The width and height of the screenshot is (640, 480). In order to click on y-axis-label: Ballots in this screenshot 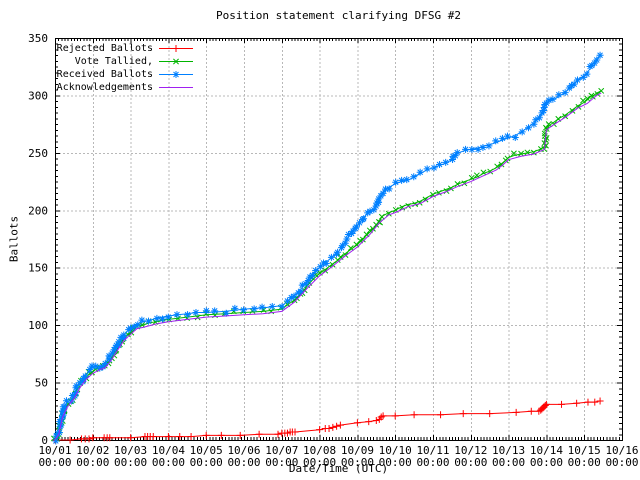, I will do `click(14, 239)`.